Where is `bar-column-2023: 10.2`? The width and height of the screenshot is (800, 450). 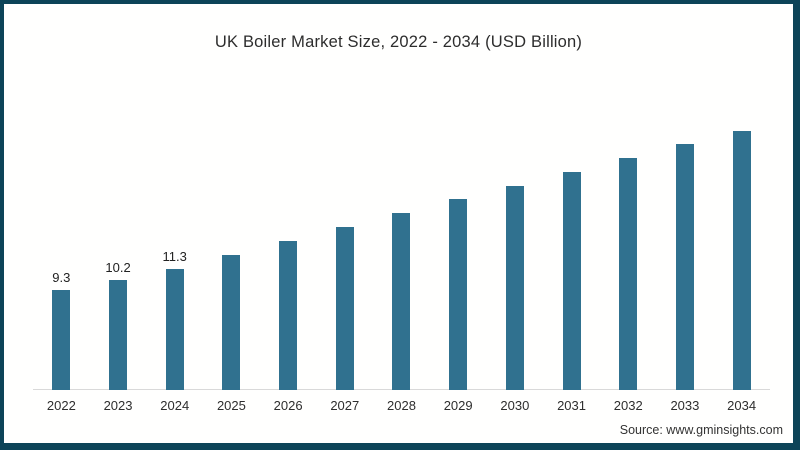
bar-column-2023: 10.2 is located at coordinates (118, 325).